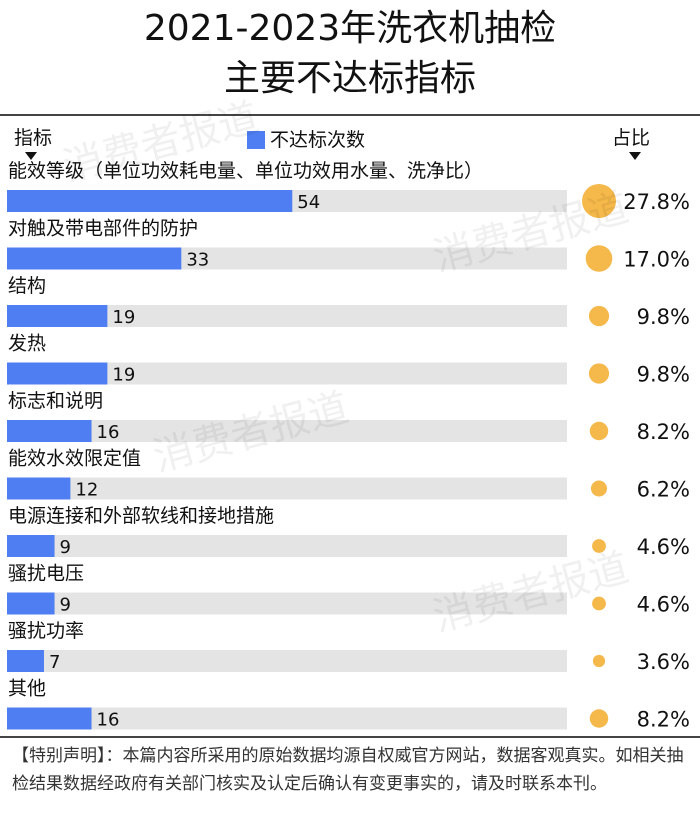 This screenshot has width=700, height=836. What do you see at coordinates (31, 156) in the screenshot?
I see `indicator-header-arrow-icon` at bounding box center [31, 156].